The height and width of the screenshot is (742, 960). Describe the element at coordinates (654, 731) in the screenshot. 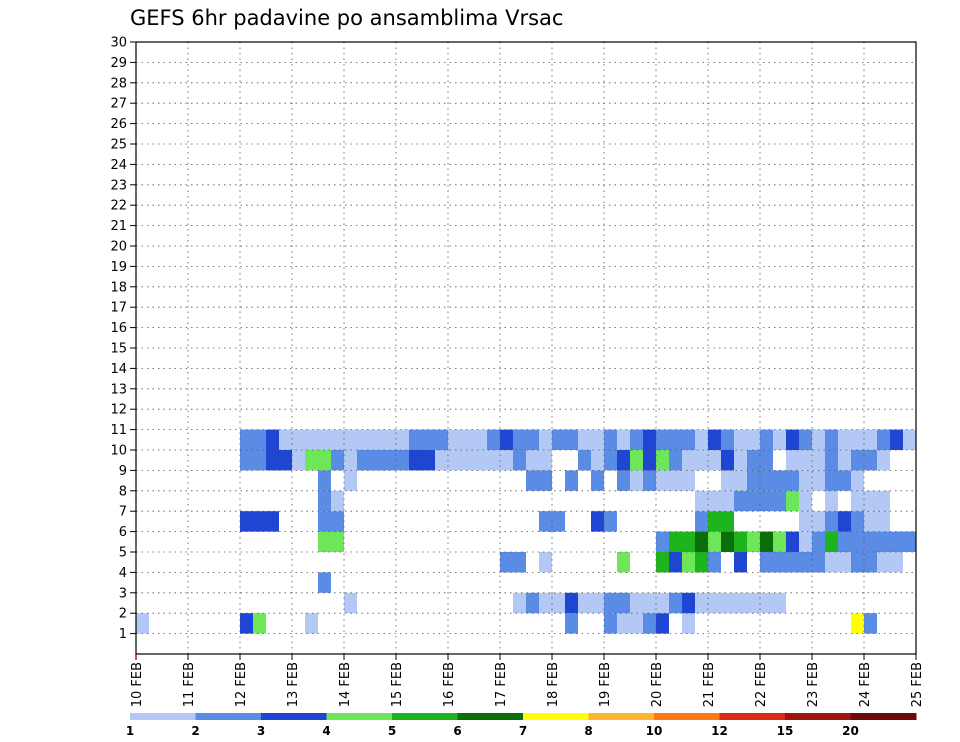

I see `legend-label: 10` at that location.